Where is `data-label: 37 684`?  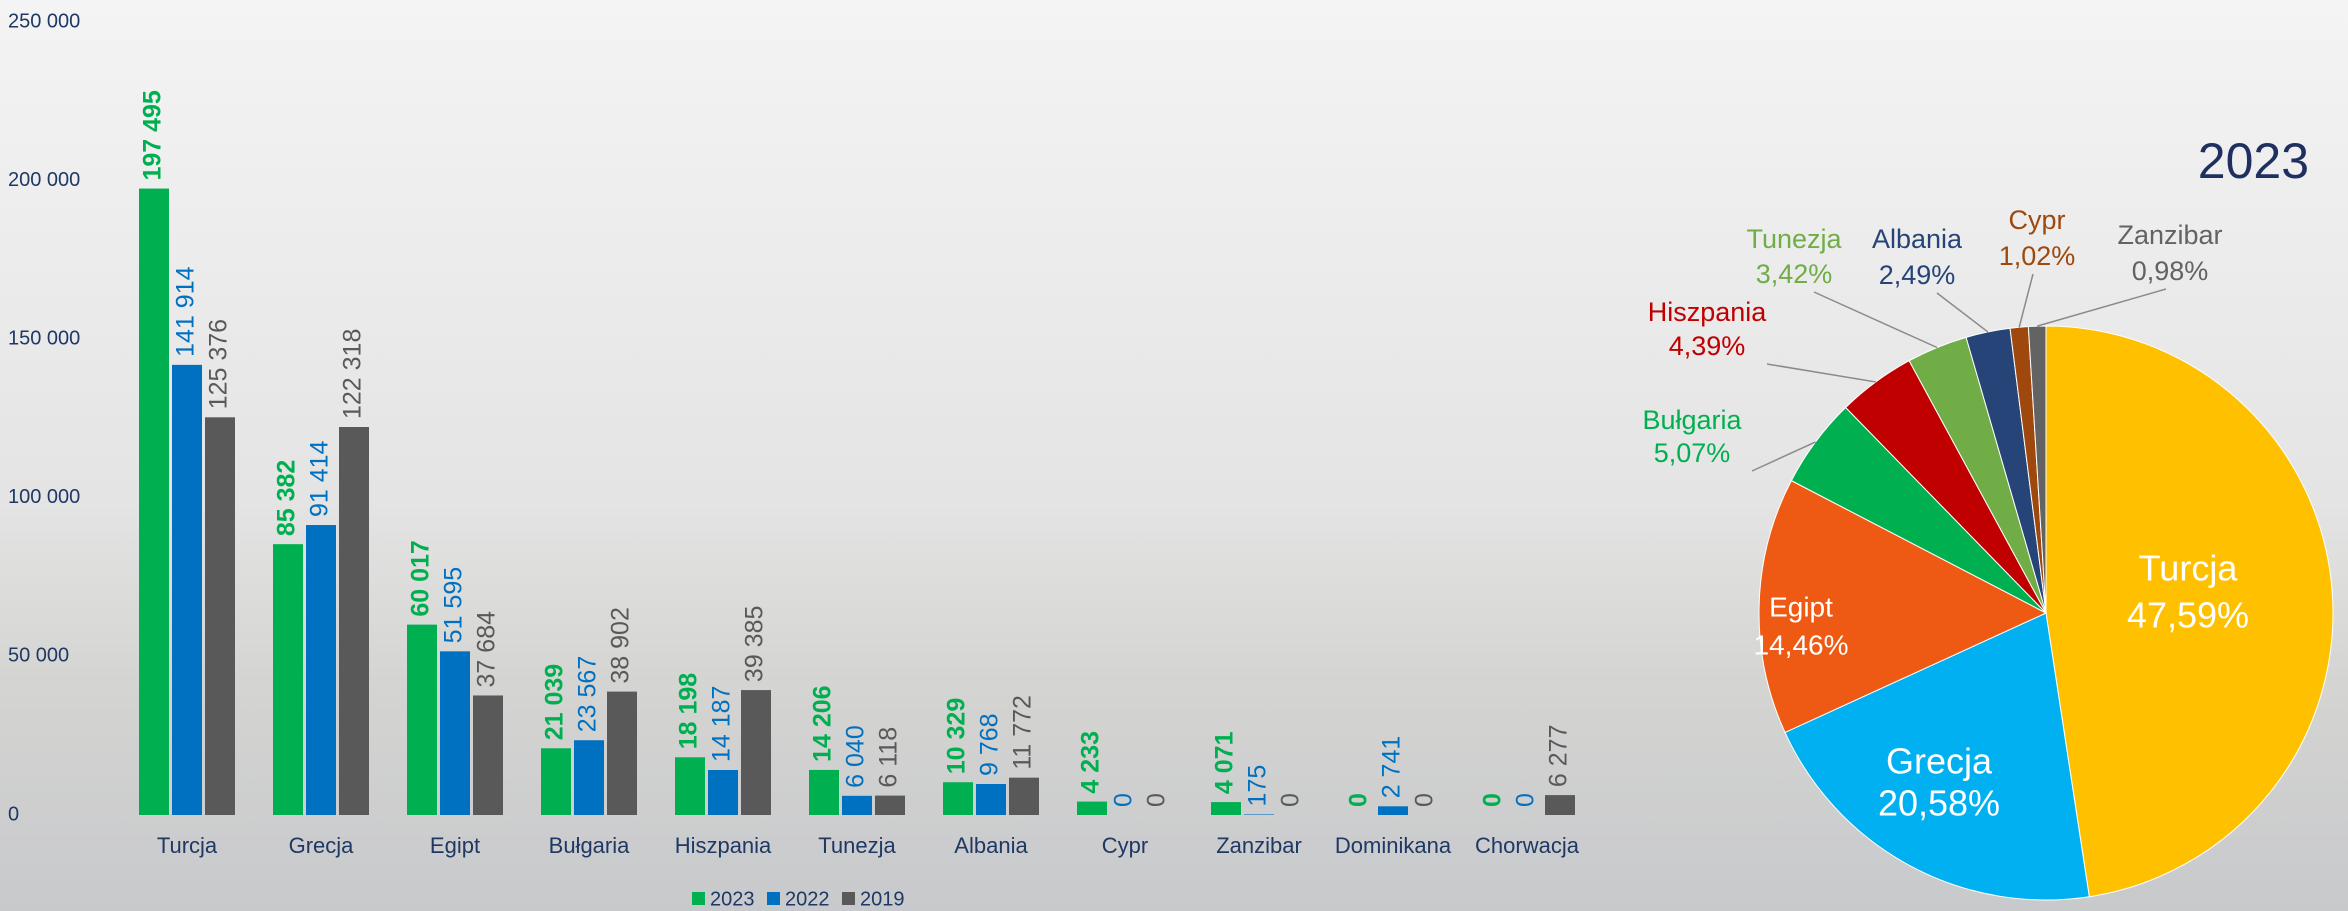
data-label: 37 684 is located at coordinates (487, 649).